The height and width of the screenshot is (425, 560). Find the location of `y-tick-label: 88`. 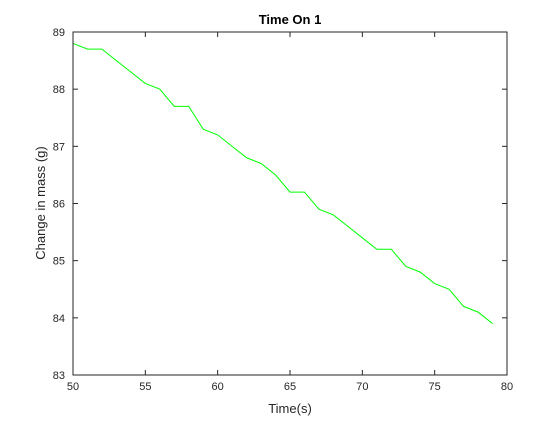

y-tick-label: 88 is located at coordinates (59, 90).